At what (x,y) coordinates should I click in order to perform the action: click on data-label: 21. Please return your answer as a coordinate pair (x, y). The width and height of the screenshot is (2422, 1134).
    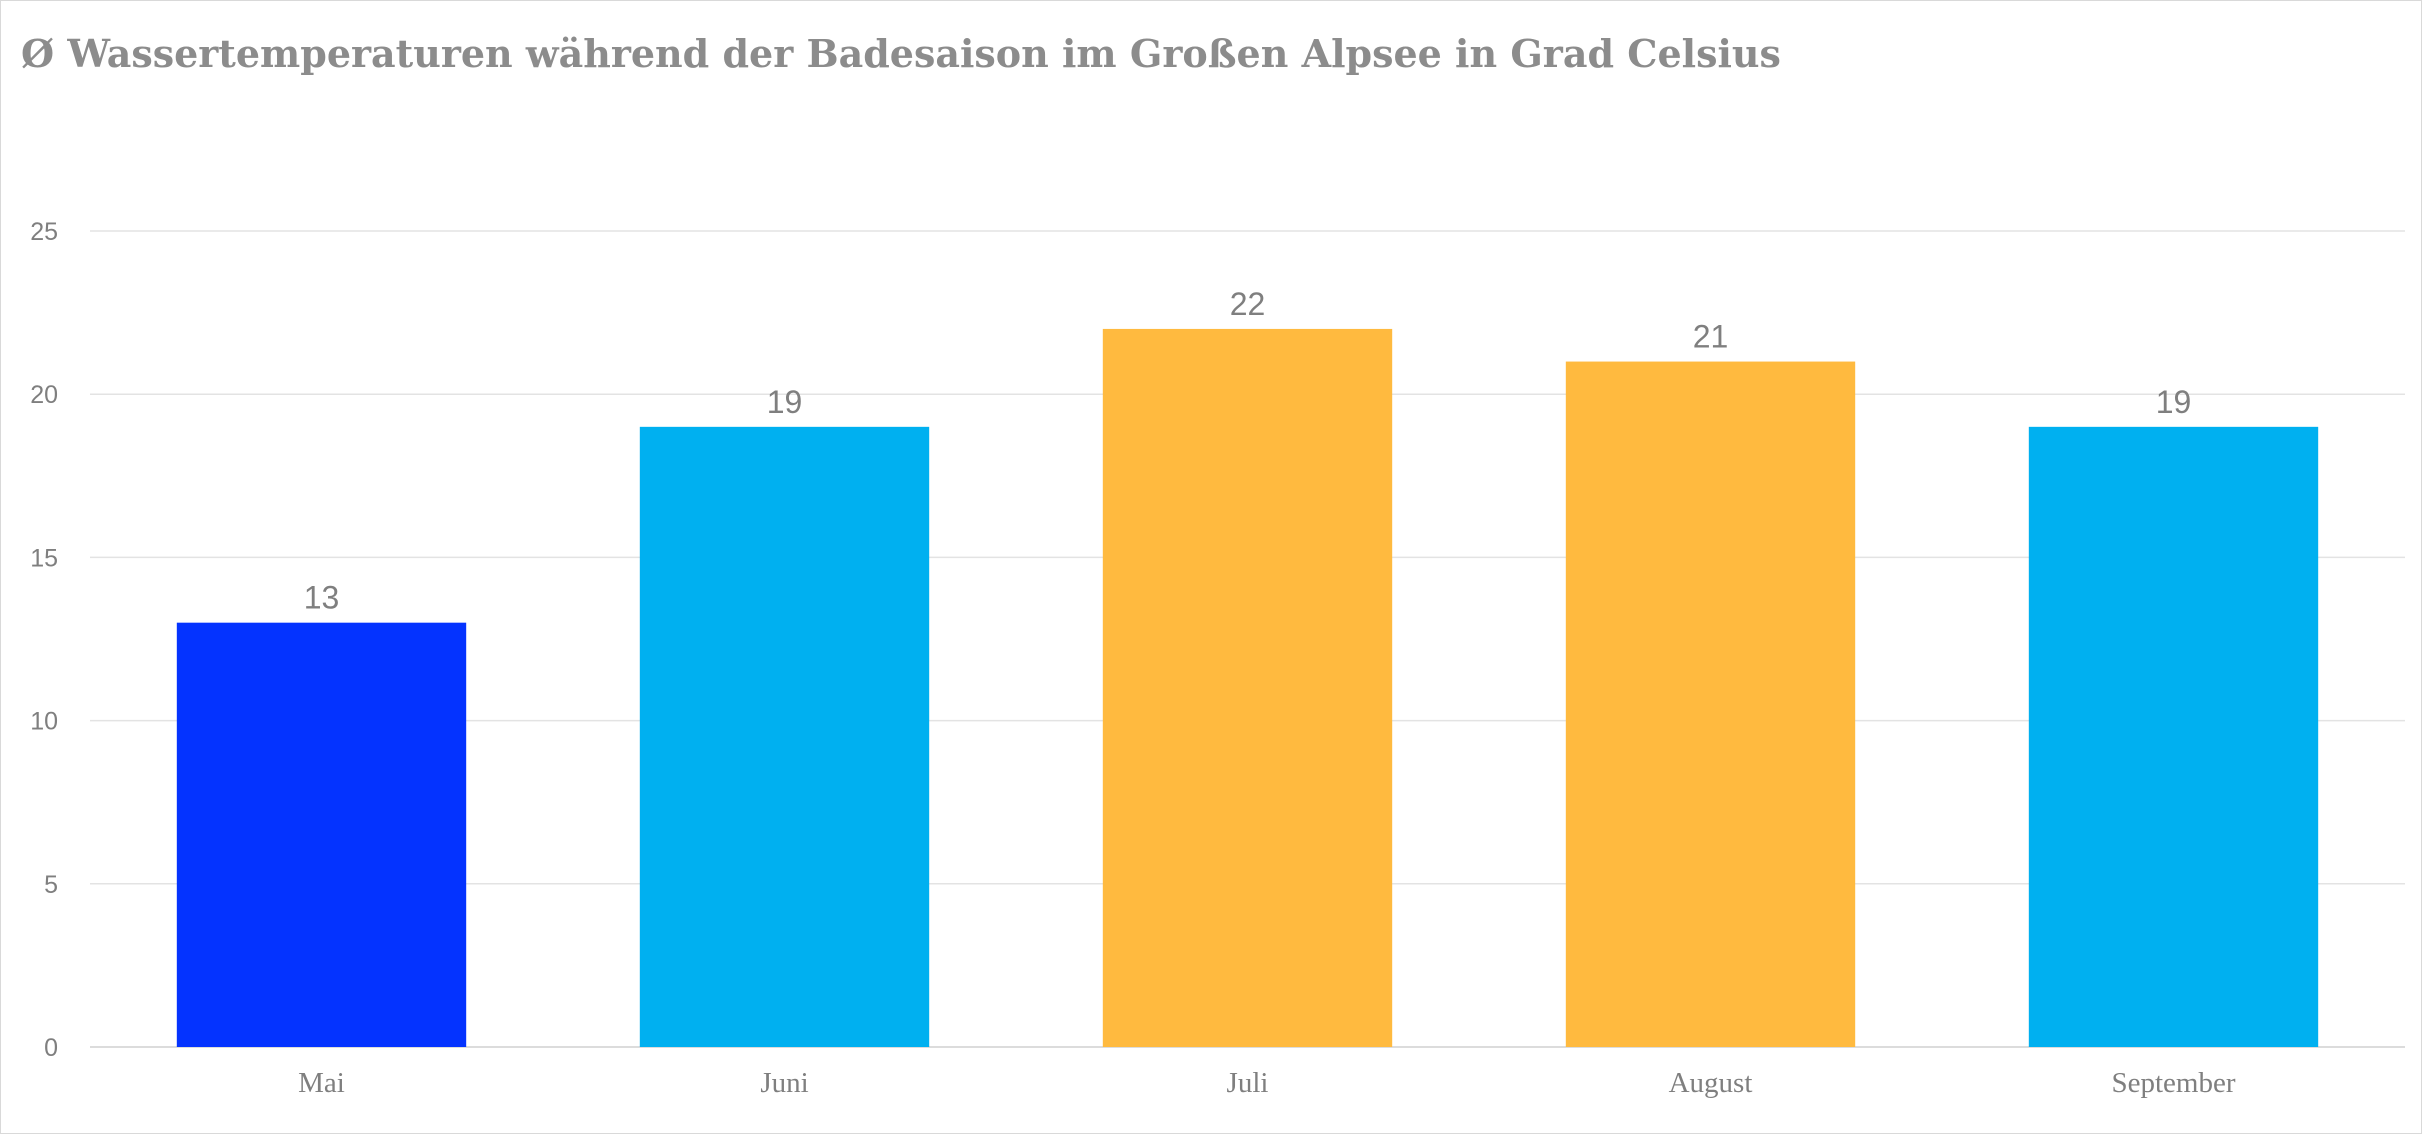
    Looking at the image, I should click on (1711, 337).